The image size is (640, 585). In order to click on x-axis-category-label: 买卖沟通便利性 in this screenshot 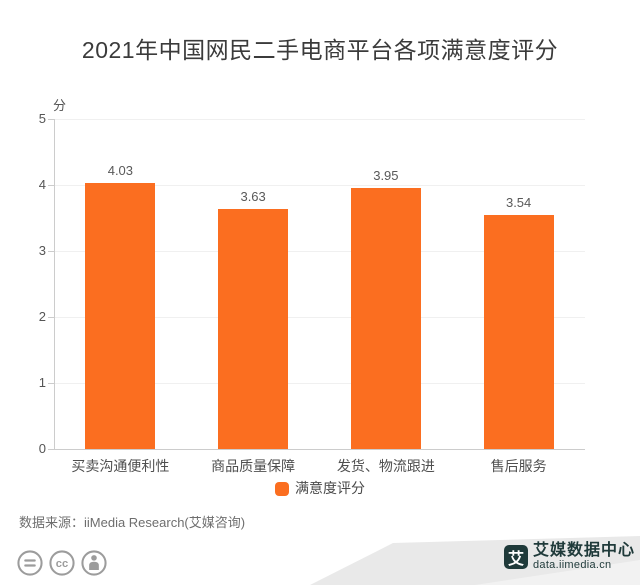, I will do `click(120, 466)`.